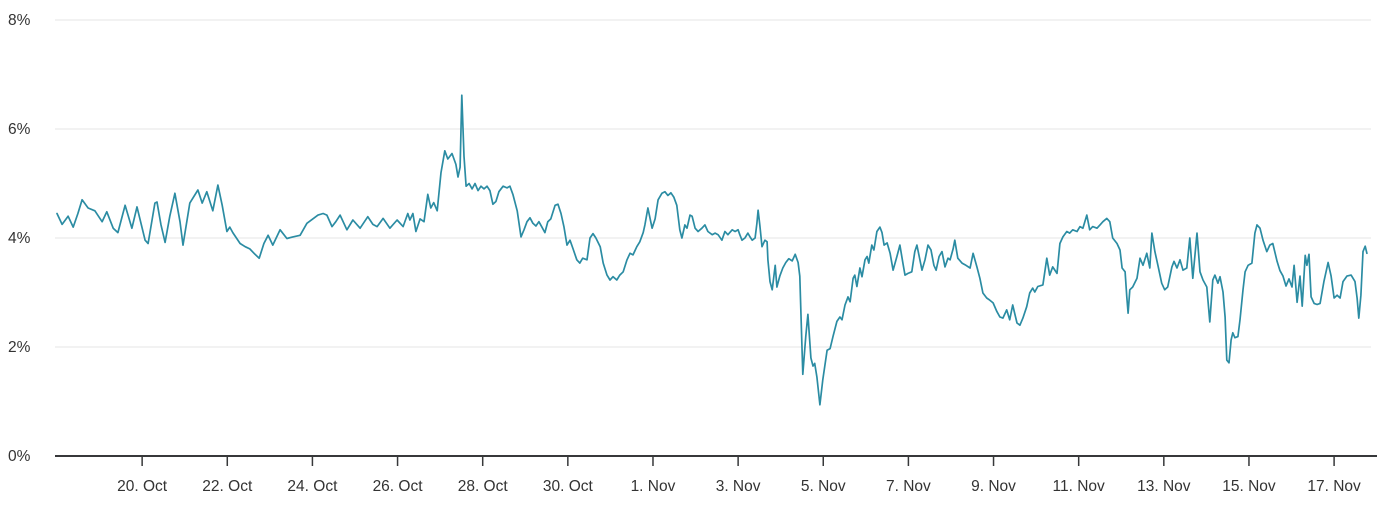 The image size is (1381, 513). I want to click on x-tick-label: 11. Nov, so click(1079, 486).